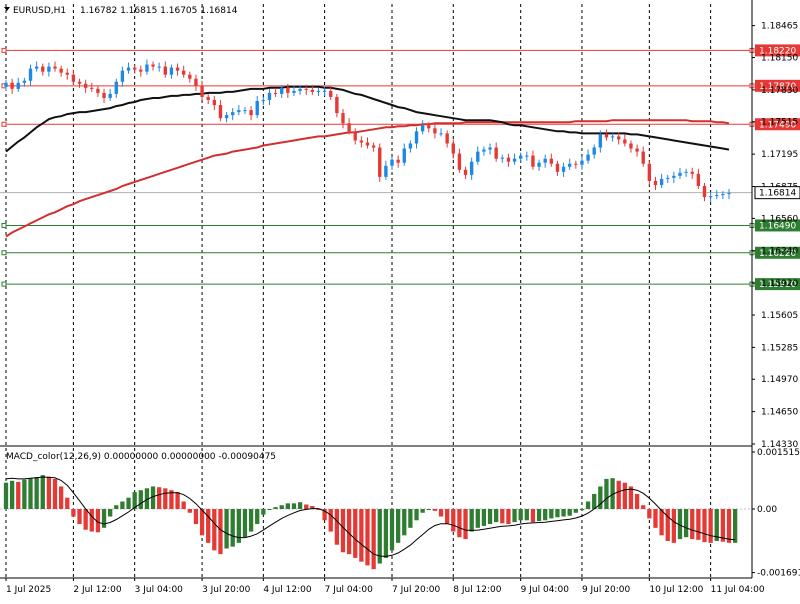  What do you see at coordinates (7, 9) in the screenshot?
I see `collapse-triangle-icon` at bounding box center [7, 9].